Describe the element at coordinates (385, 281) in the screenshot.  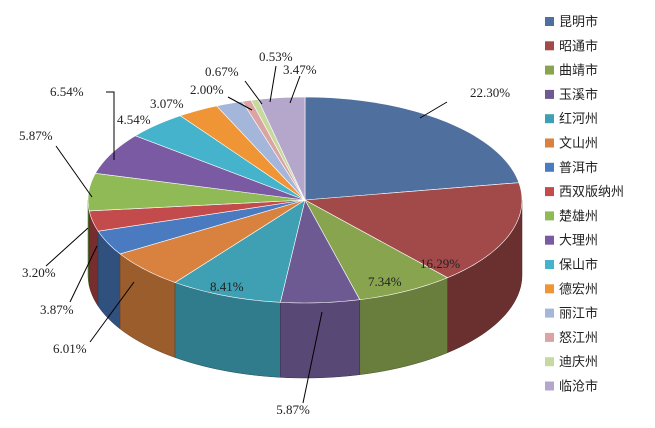
I see `data-label-曲靖市: 7.34%` at that location.